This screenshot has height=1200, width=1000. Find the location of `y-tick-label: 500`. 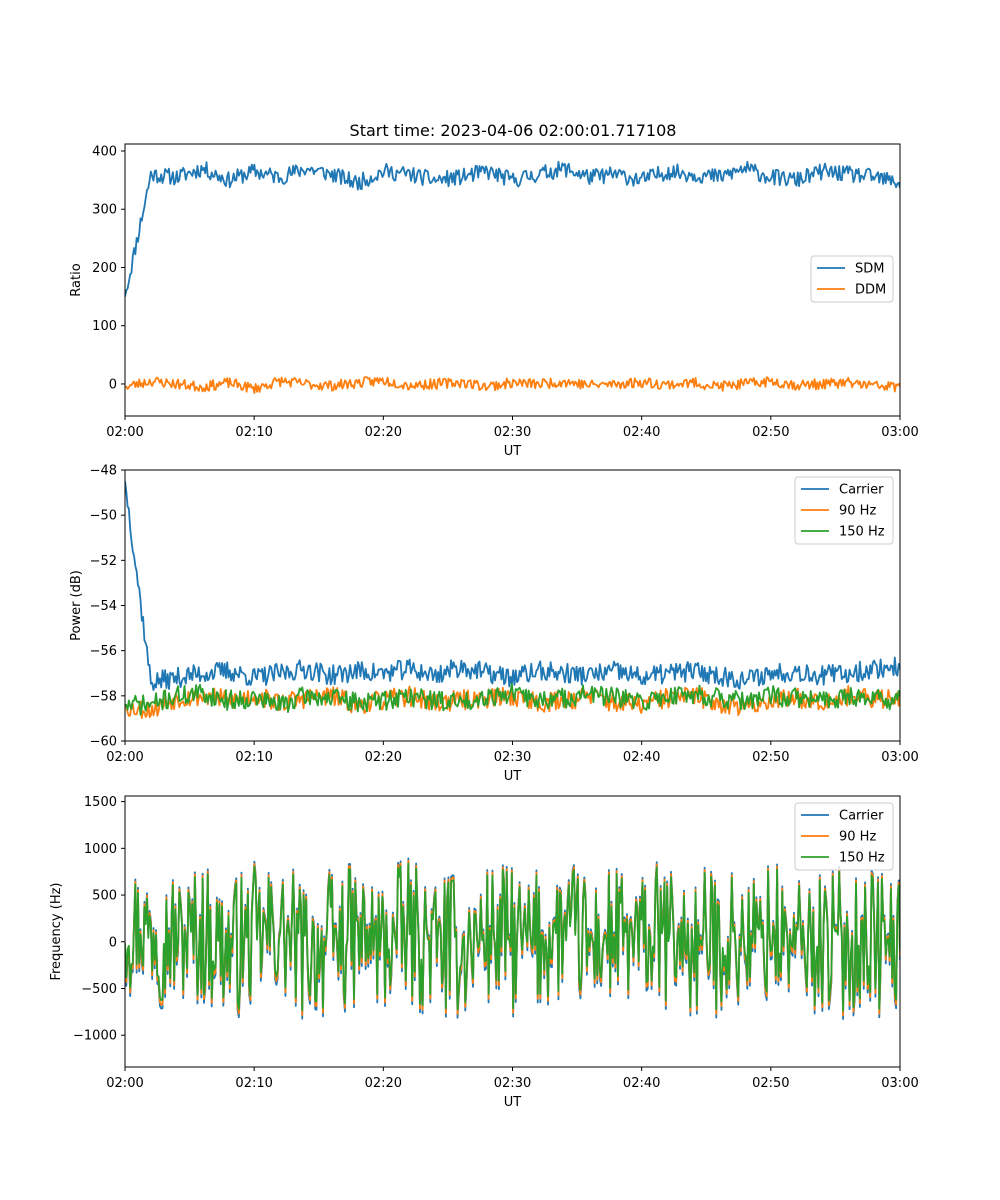

y-tick-label: 500 is located at coordinates (104, 896).